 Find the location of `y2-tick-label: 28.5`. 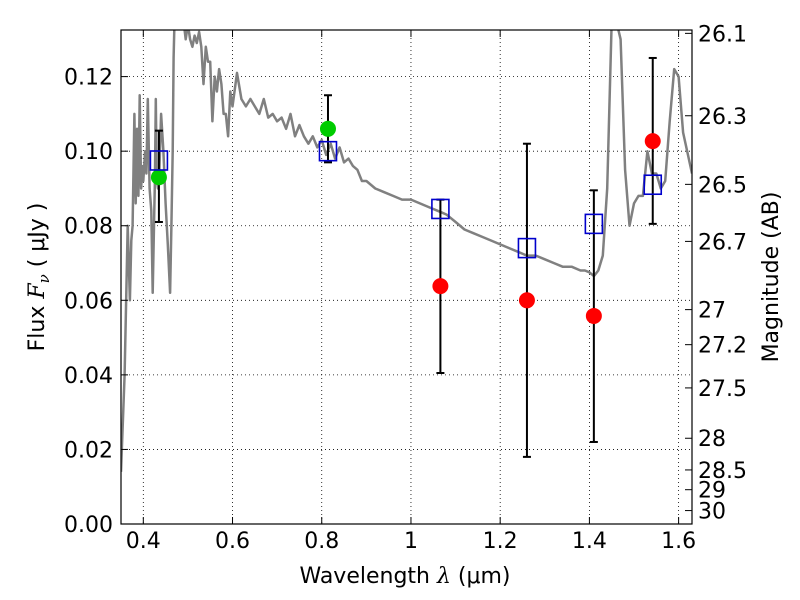

y2-tick-label: 28.5 is located at coordinates (722, 471).